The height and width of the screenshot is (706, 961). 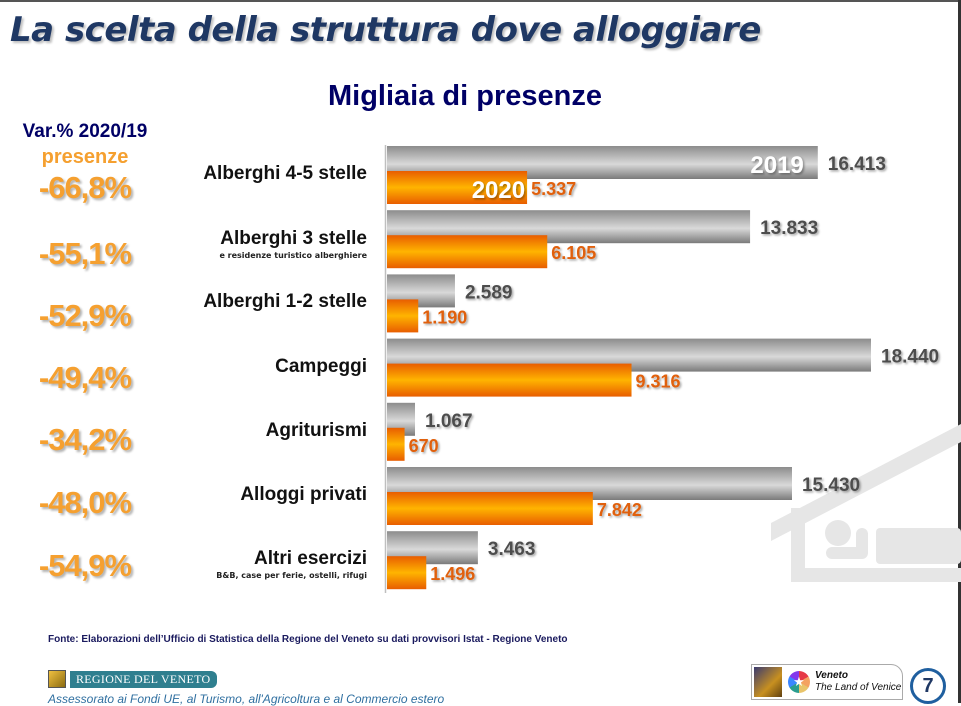 I want to click on star-logo-icon: ★, so click(x=799, y=682).